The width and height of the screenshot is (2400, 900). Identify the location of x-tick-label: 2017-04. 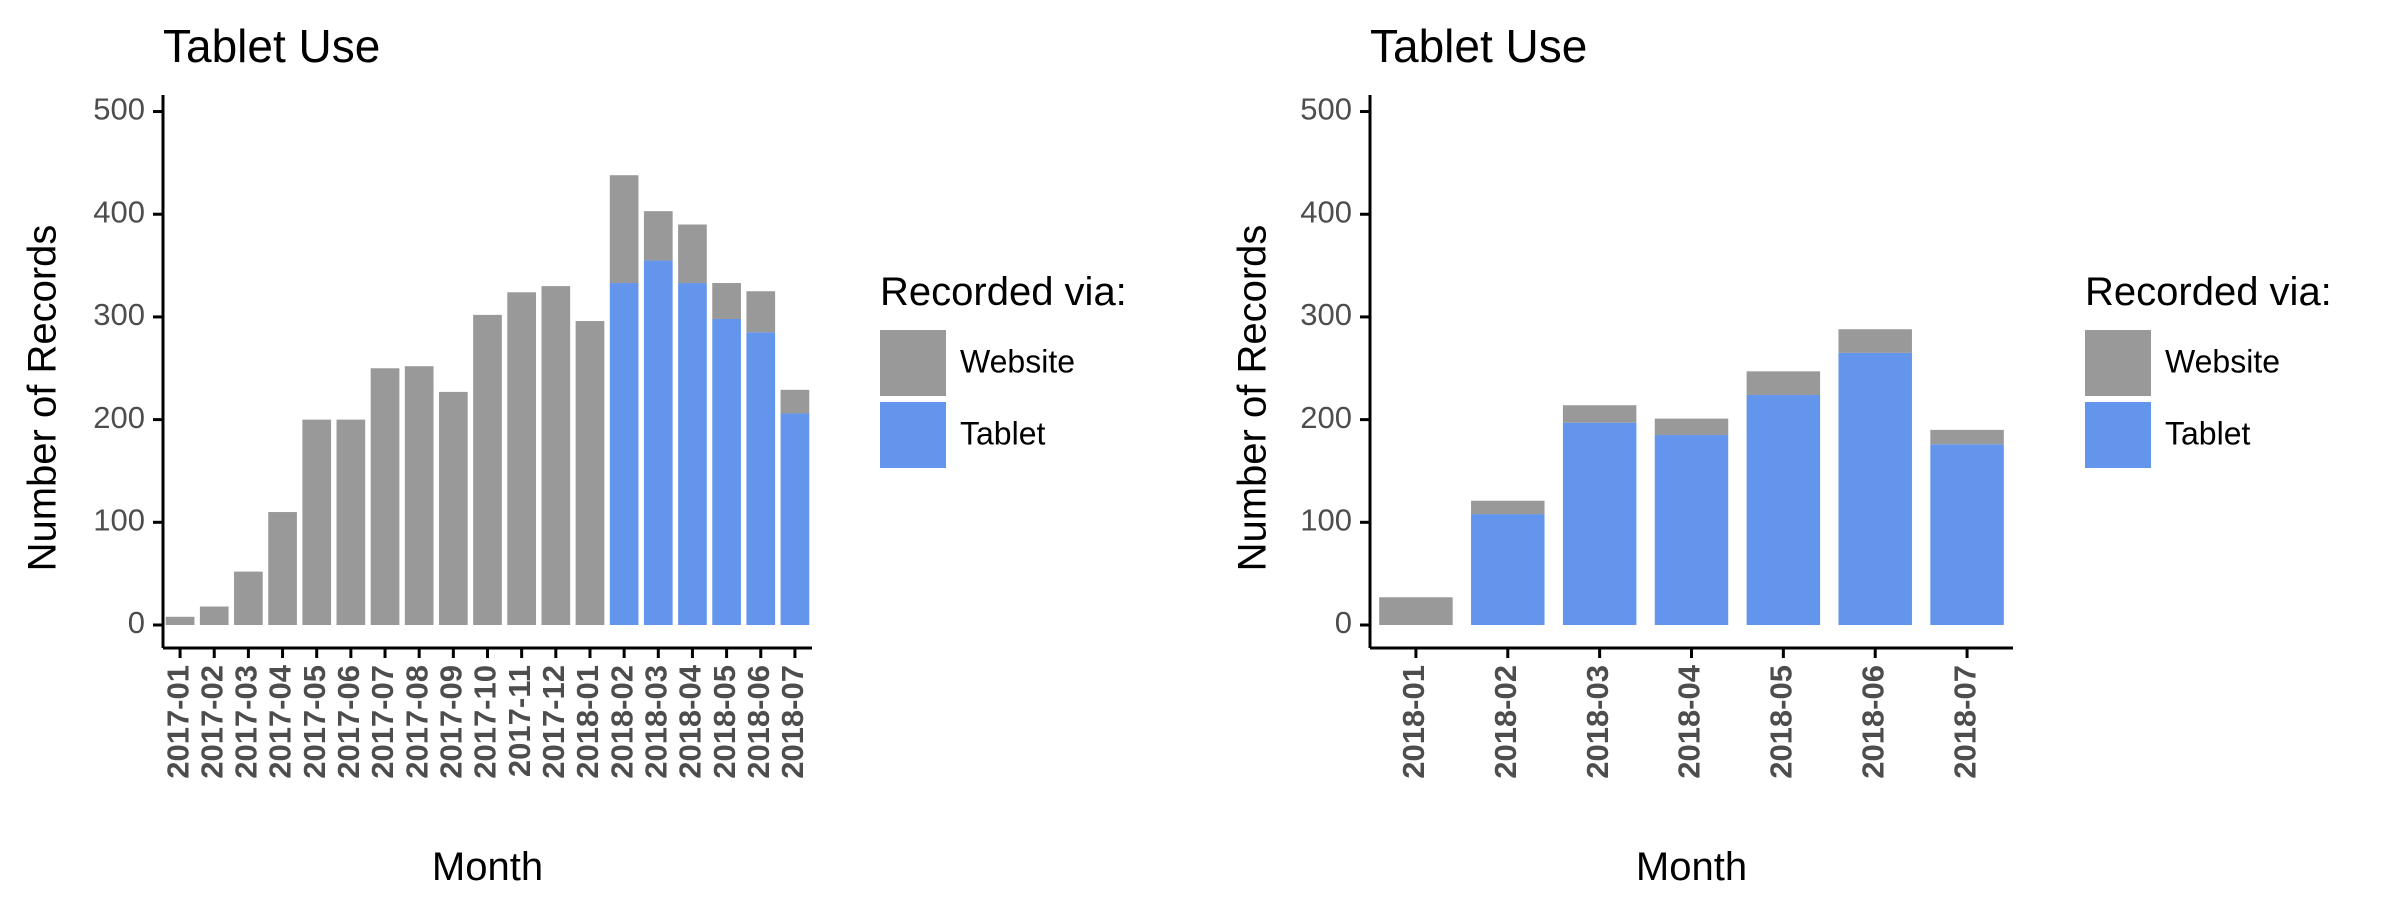
(280, 721).